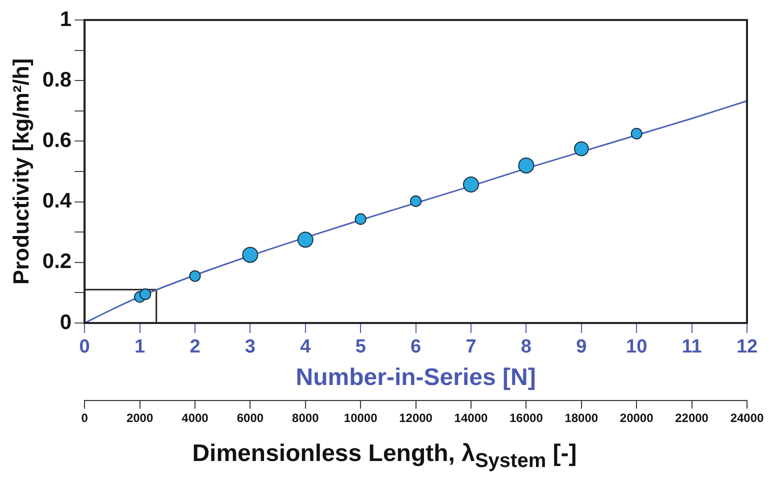  Describe the element at coordinates (66, 322) in the screenshot. I see `y-tick-label: 0` at that location.